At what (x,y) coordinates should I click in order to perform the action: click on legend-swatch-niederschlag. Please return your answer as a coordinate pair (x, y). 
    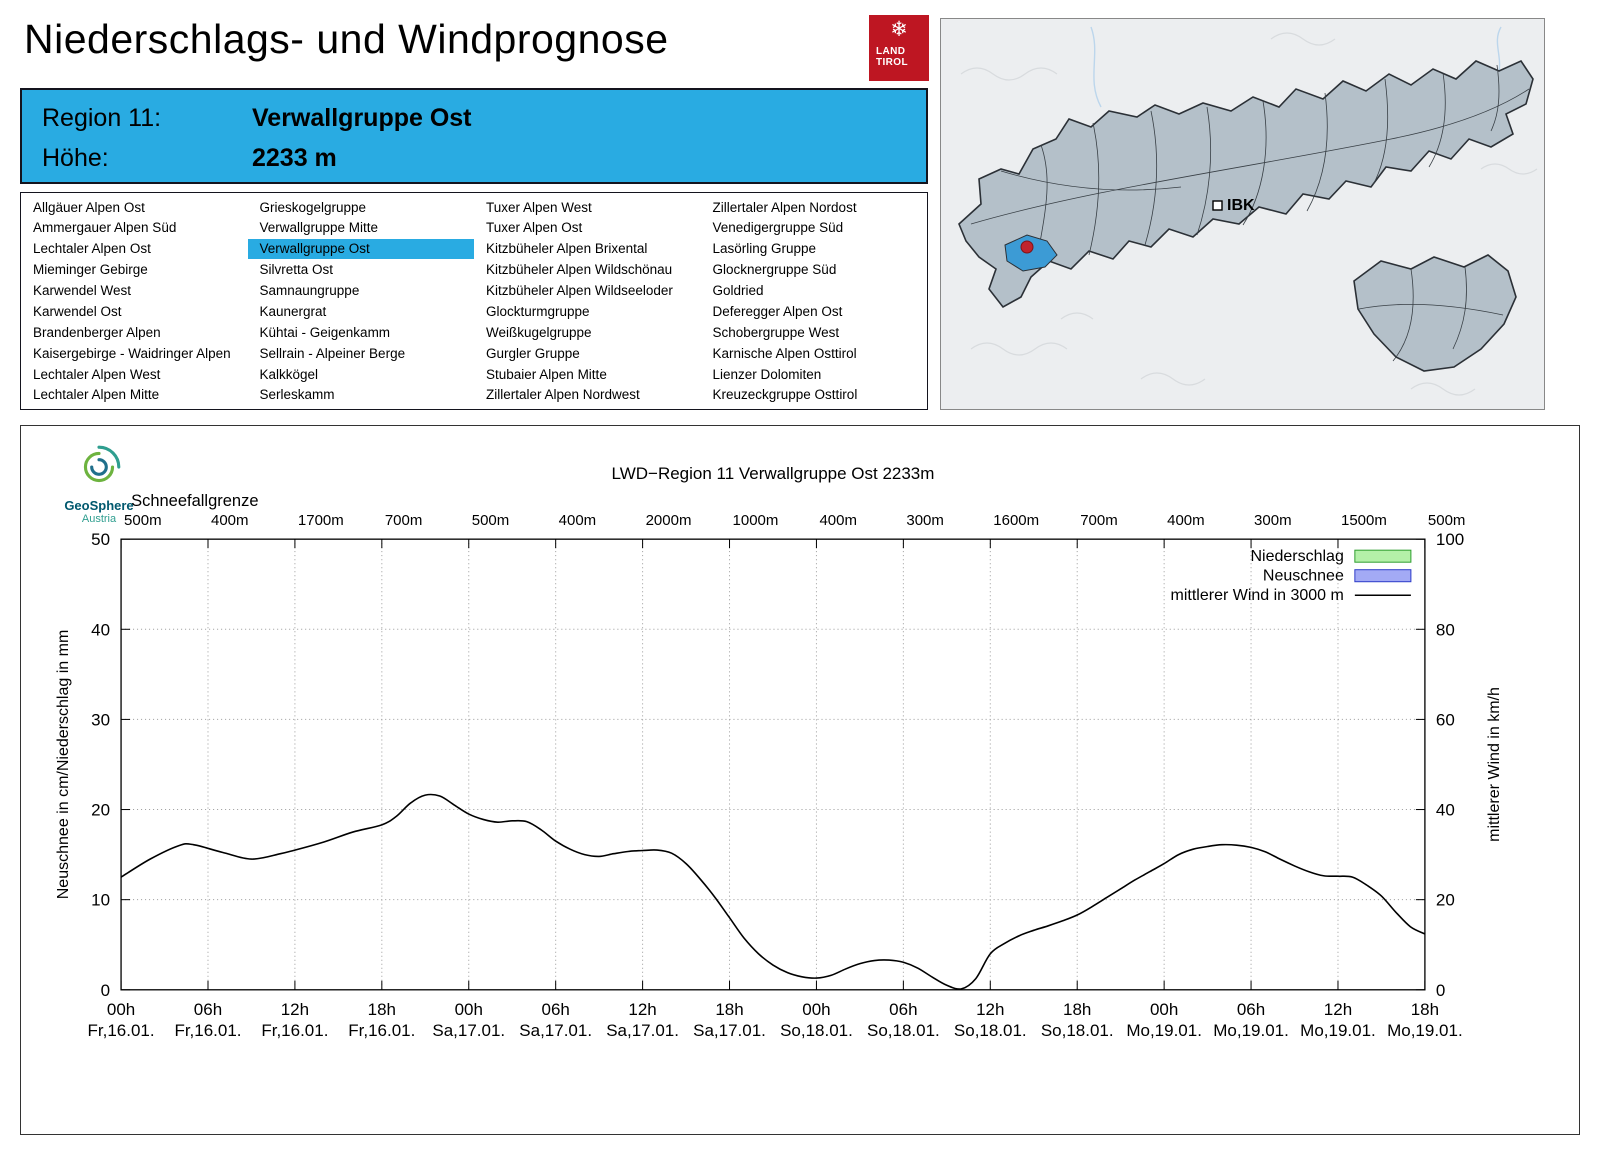
    Looking at the image, I should click on (1383, 556).